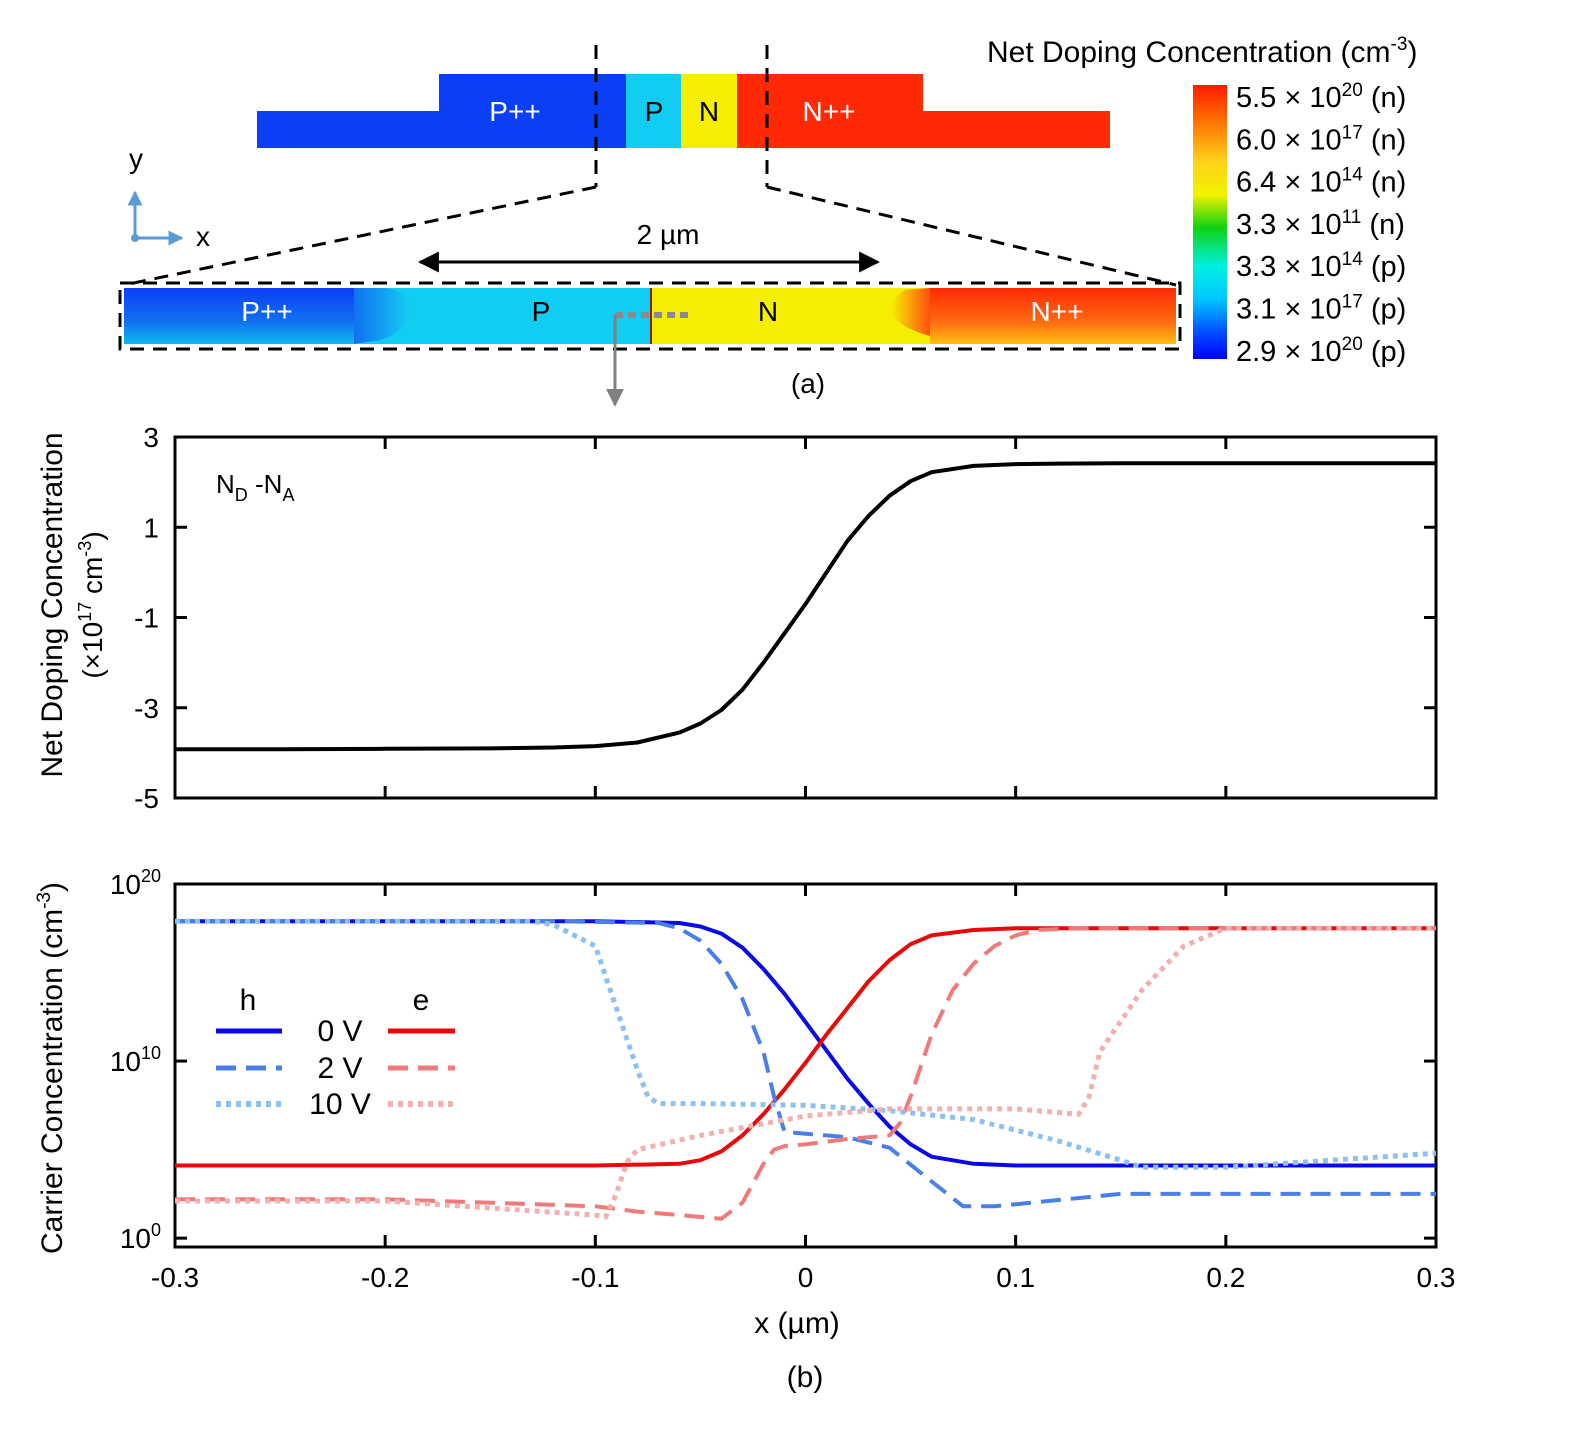  I want to click on label-p-top: P, so click(654, 111).